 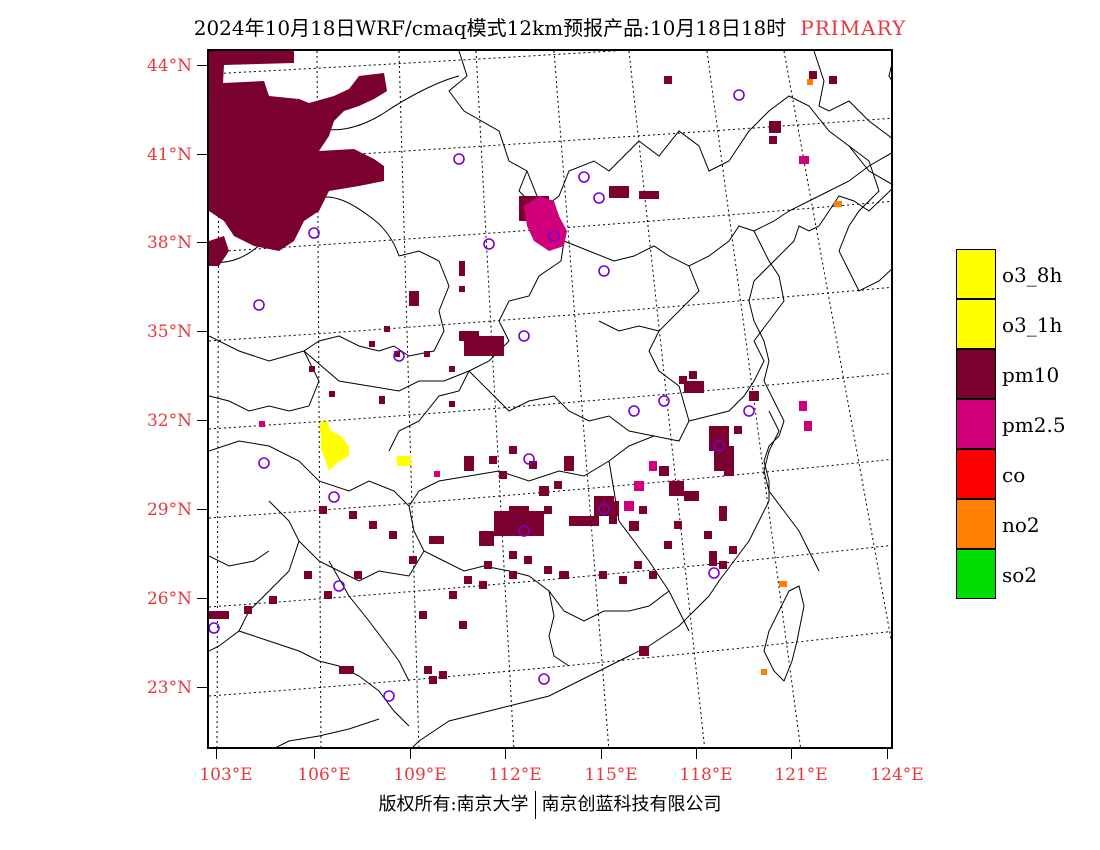 I want to click on lat-label: 29°N, so click(x=169, y=510).